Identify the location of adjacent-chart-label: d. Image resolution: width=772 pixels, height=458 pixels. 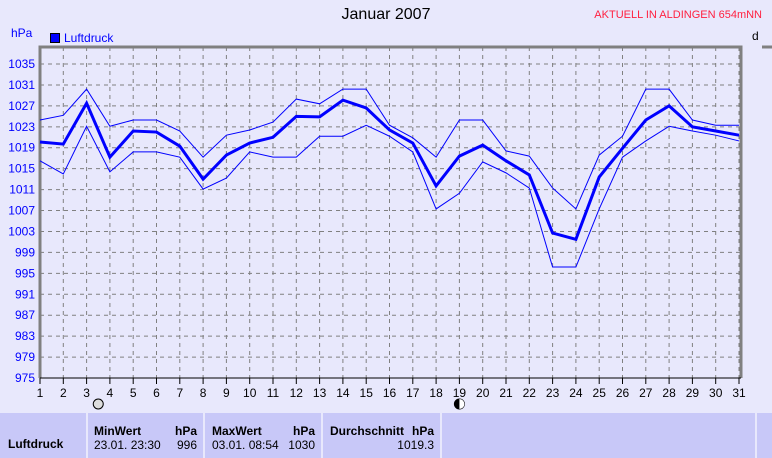
(755, 36).